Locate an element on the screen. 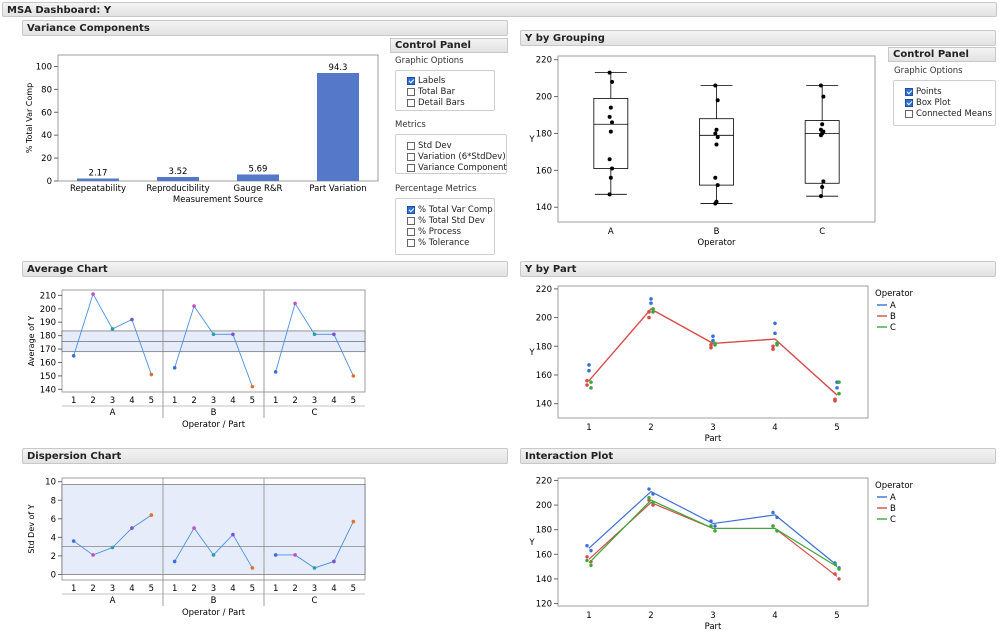 This screenshot has width=999, height=634. x-tick-label: Part Variation is located at coordinates (337, 189).